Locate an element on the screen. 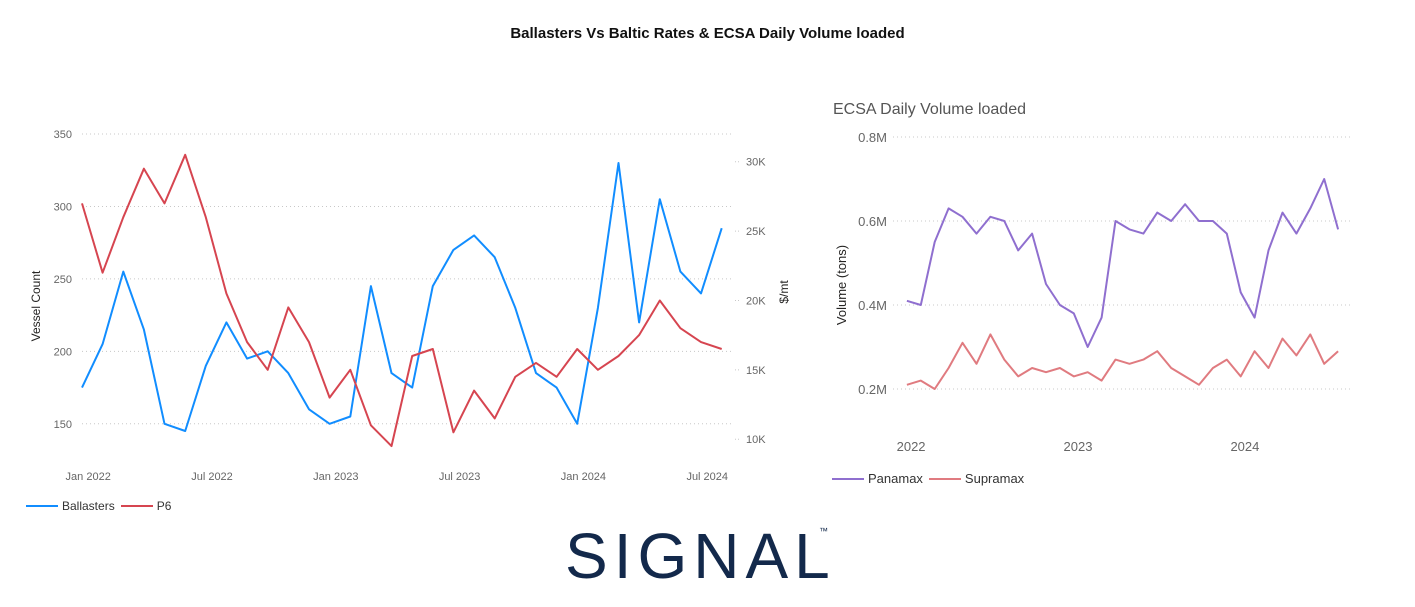  chart1-legend: Ballasters P6 is located at coordinates (101, 506).